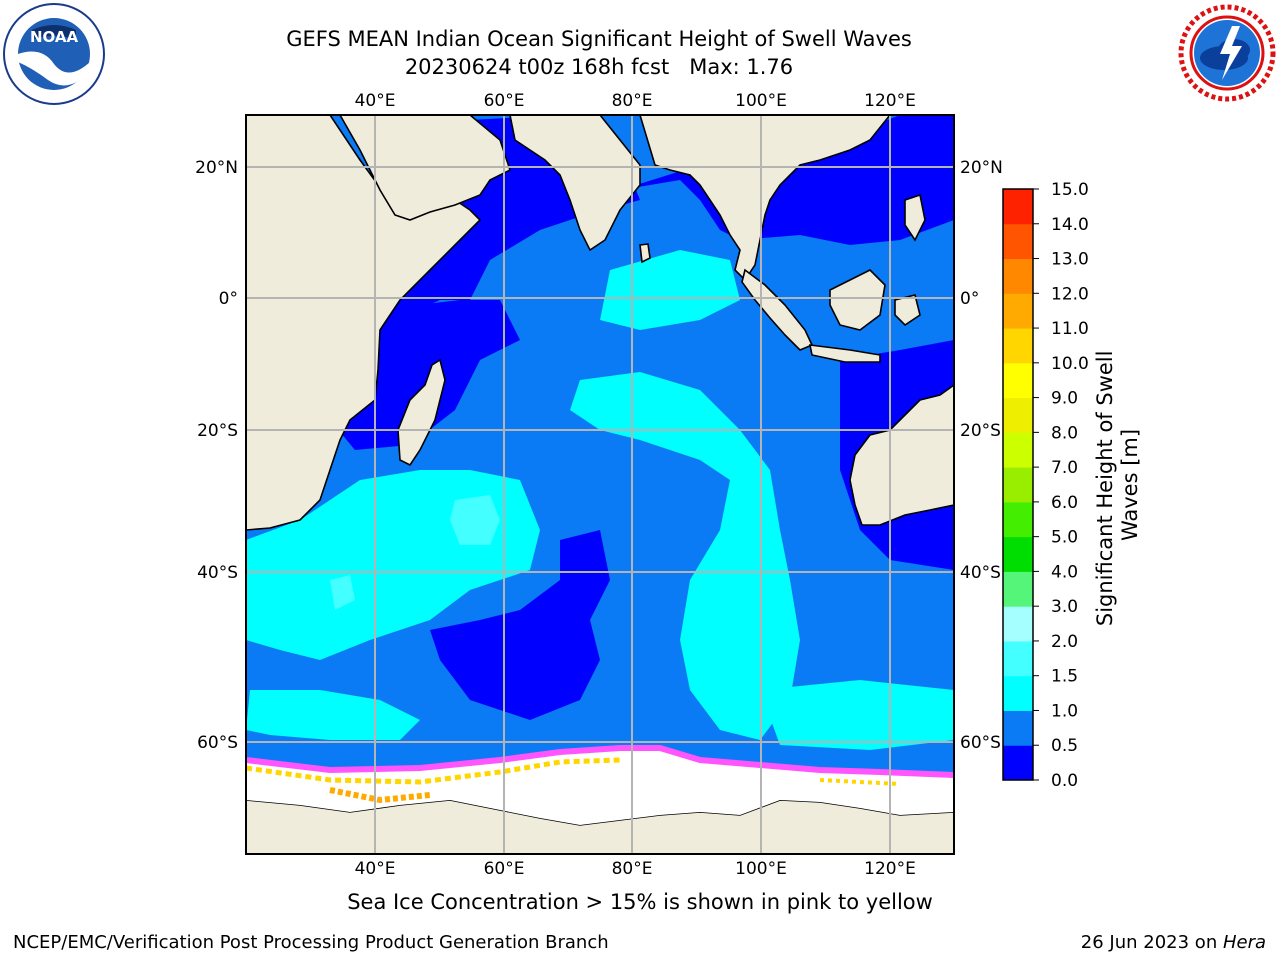 The image size is (1280, 960). I want to click on top-lon-label: 40°E, so click(375, 101).